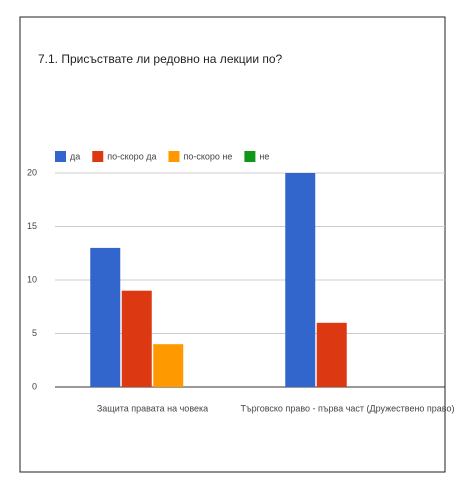  Describe the element at coordinates (34, 386) in the screenshot. I see `y-tick-label: 0` at that location.